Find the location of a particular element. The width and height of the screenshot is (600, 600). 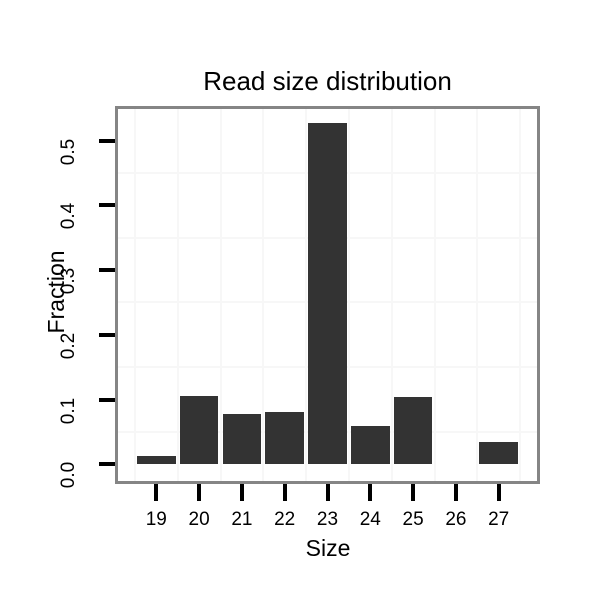

y-tick-label: 0.1 is located at coordinates (68, 410).